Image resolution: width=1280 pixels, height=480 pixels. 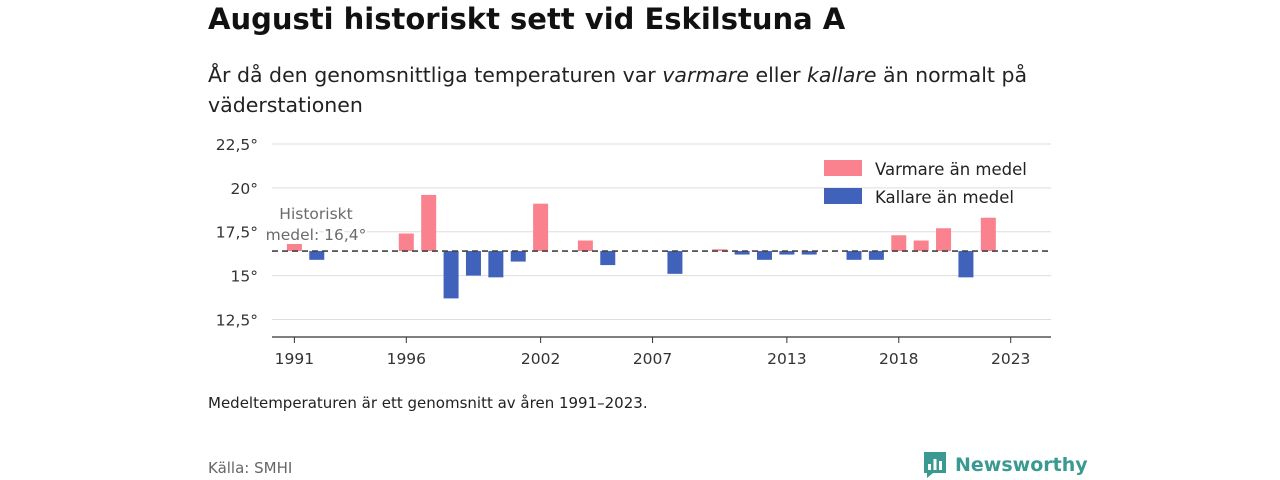 I want to click on x-tick-label: 1996, so click(x=406, y=359).